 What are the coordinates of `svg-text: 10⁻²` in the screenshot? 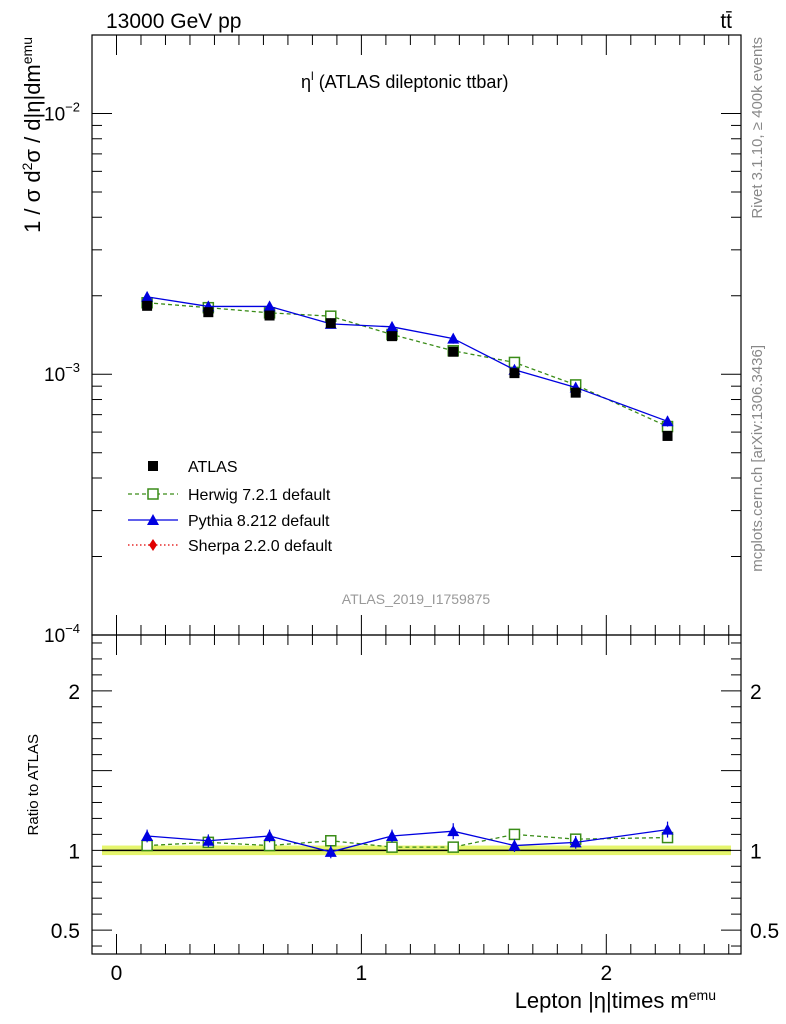 It's located at (62, 112).